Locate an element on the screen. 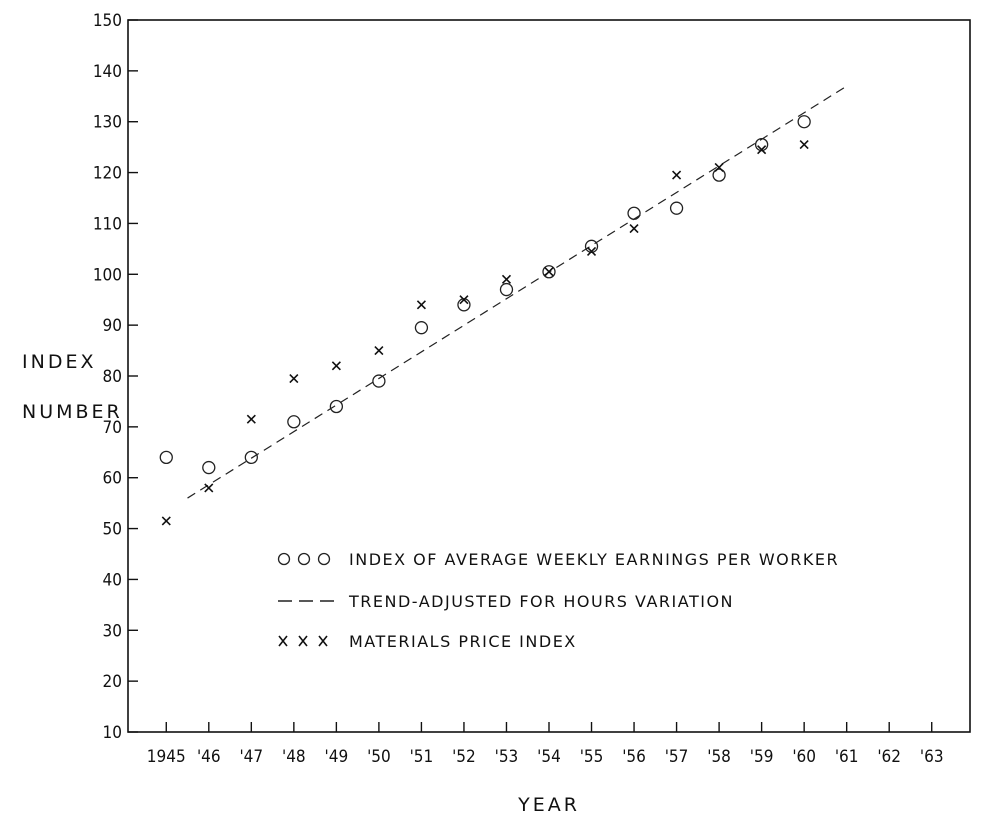 The width and height of the screenshot is (983, 818). x-tick-label: '47 is located at coordinates (251, 757).